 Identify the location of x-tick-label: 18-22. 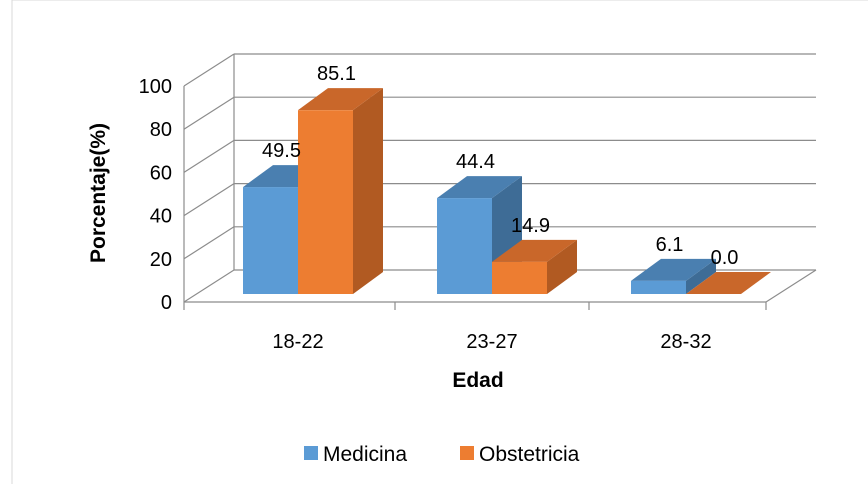
(297, 342).